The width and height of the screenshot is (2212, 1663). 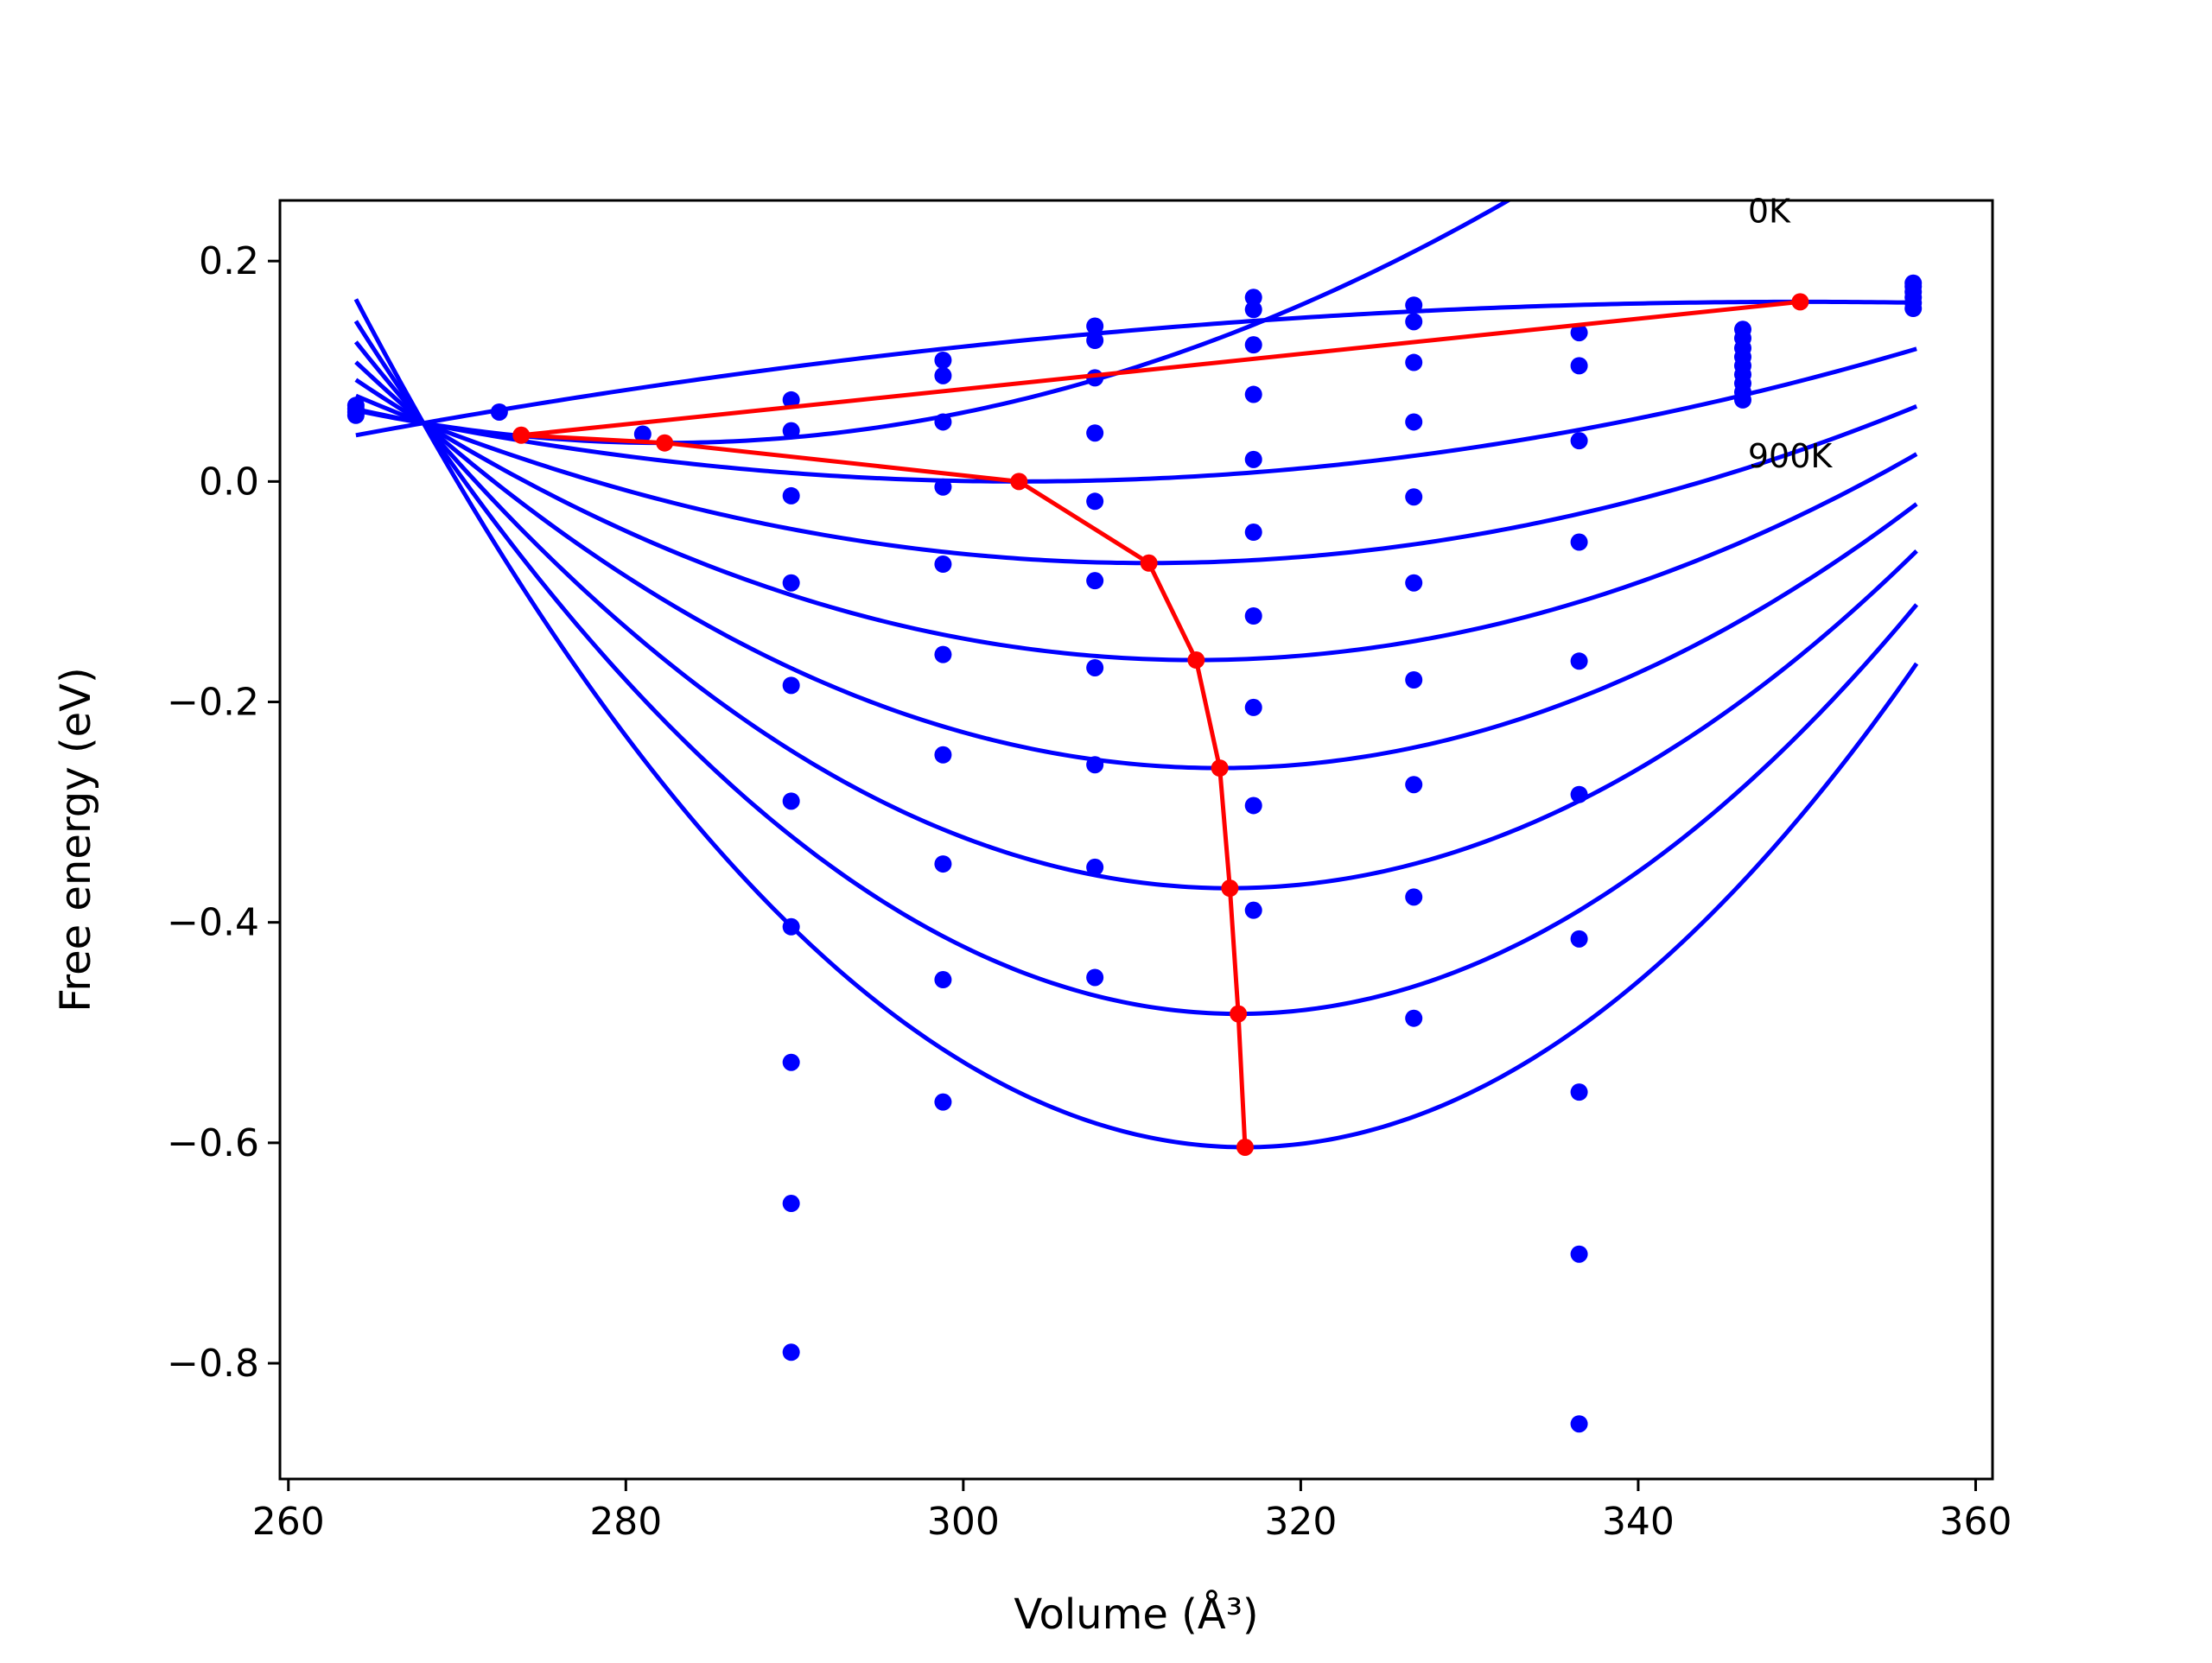 What do you see at coordinates (213, 1364) in the screenshot?
I see `y-tick-label: −0.8` at bounding box center [213, 1364].